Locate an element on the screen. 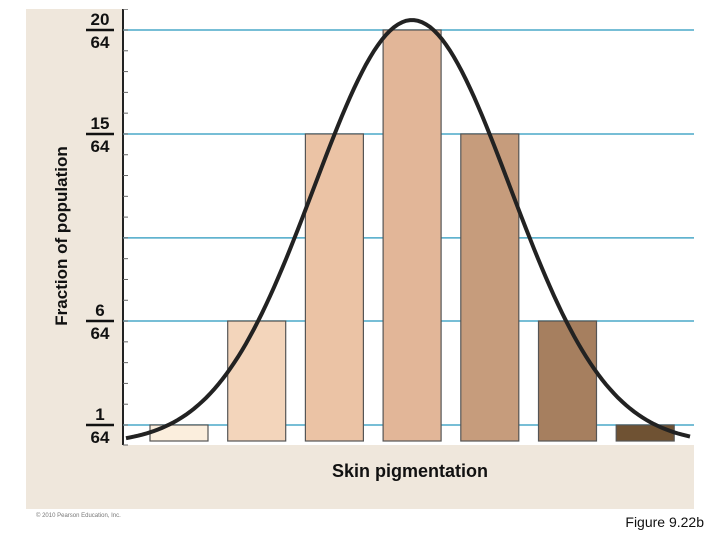  y-tick-numerator: 1 is located at coordinates (99, 414).